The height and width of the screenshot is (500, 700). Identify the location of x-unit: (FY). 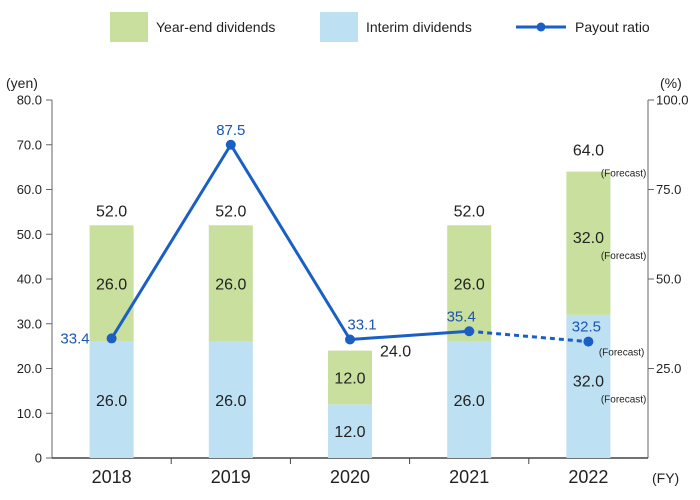
(665, 478).